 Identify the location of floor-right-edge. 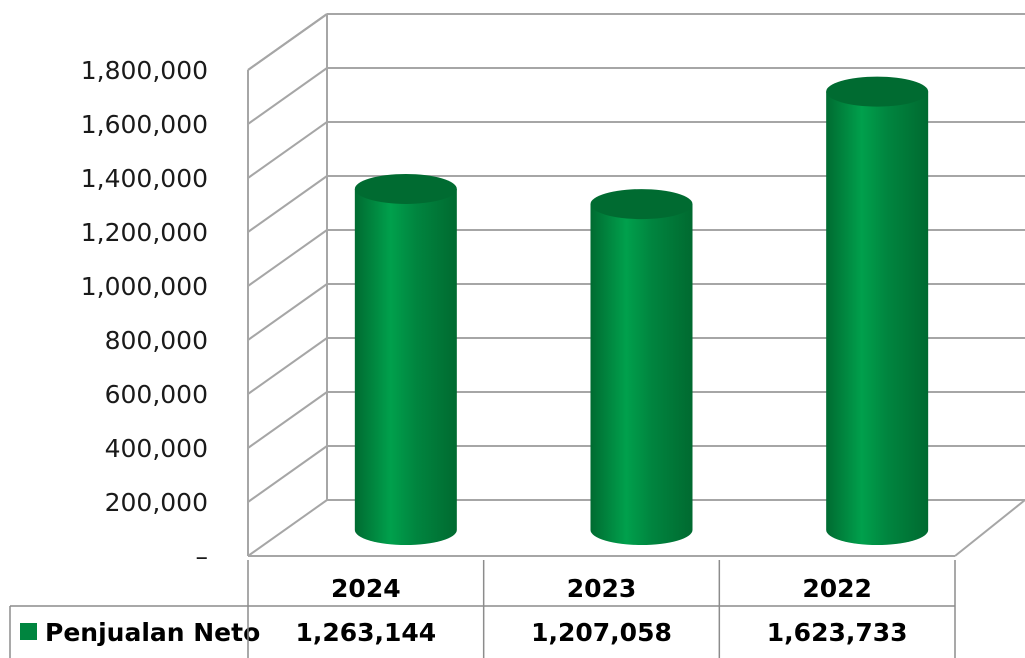
(989, 528).